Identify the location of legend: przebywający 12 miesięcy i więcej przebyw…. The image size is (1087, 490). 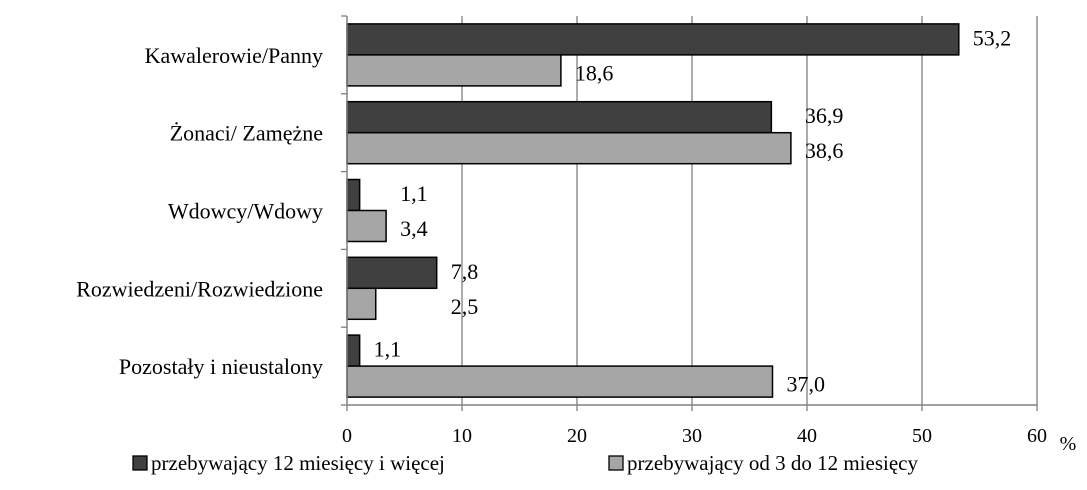
(525, 463).